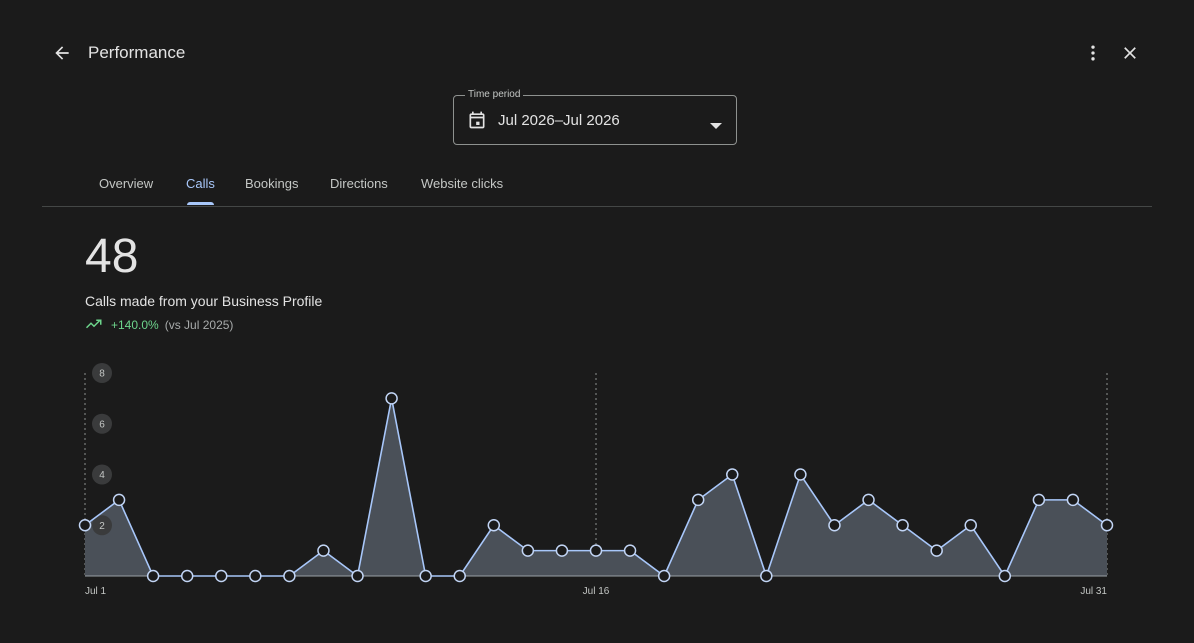  What do you see at coordinates (137, 52) in the screenshot?
I see `page-title: Performance` at bounding box center [137, 52].